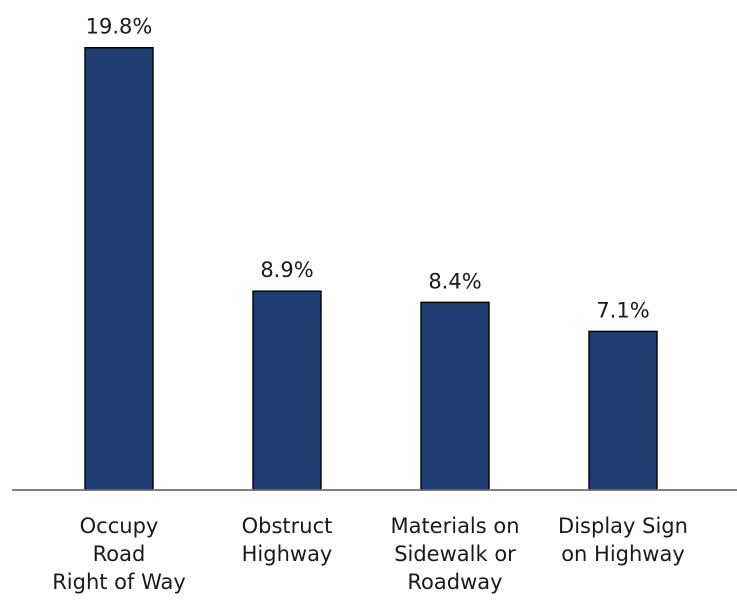 Image resolution: width=737 pixels, height=605 pixels. Describe the element at coordinates (287, 540) in the screenshot. I see `category-label: Obstruct Highway` at that location.